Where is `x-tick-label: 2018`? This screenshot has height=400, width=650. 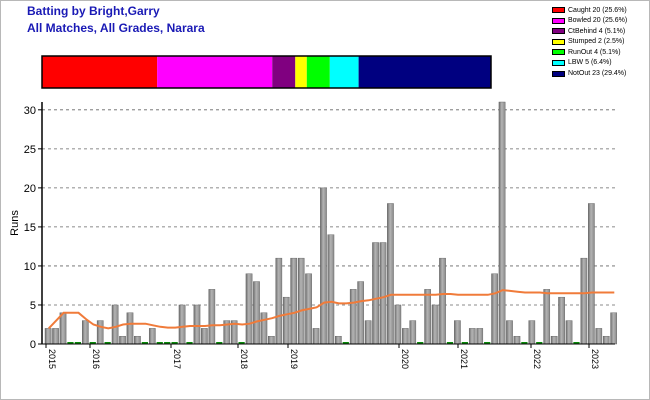 x-tick-label: 2018 is located at coordinates (244, 359).